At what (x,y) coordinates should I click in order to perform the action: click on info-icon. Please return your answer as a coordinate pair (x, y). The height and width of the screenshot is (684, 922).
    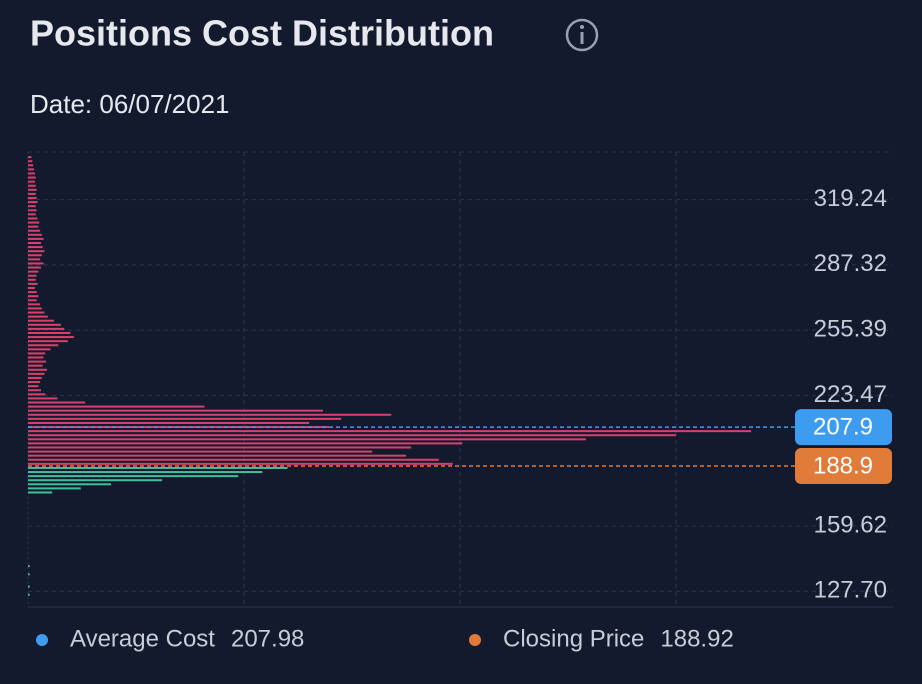
    Looking at the image, I should click on (582, 35).